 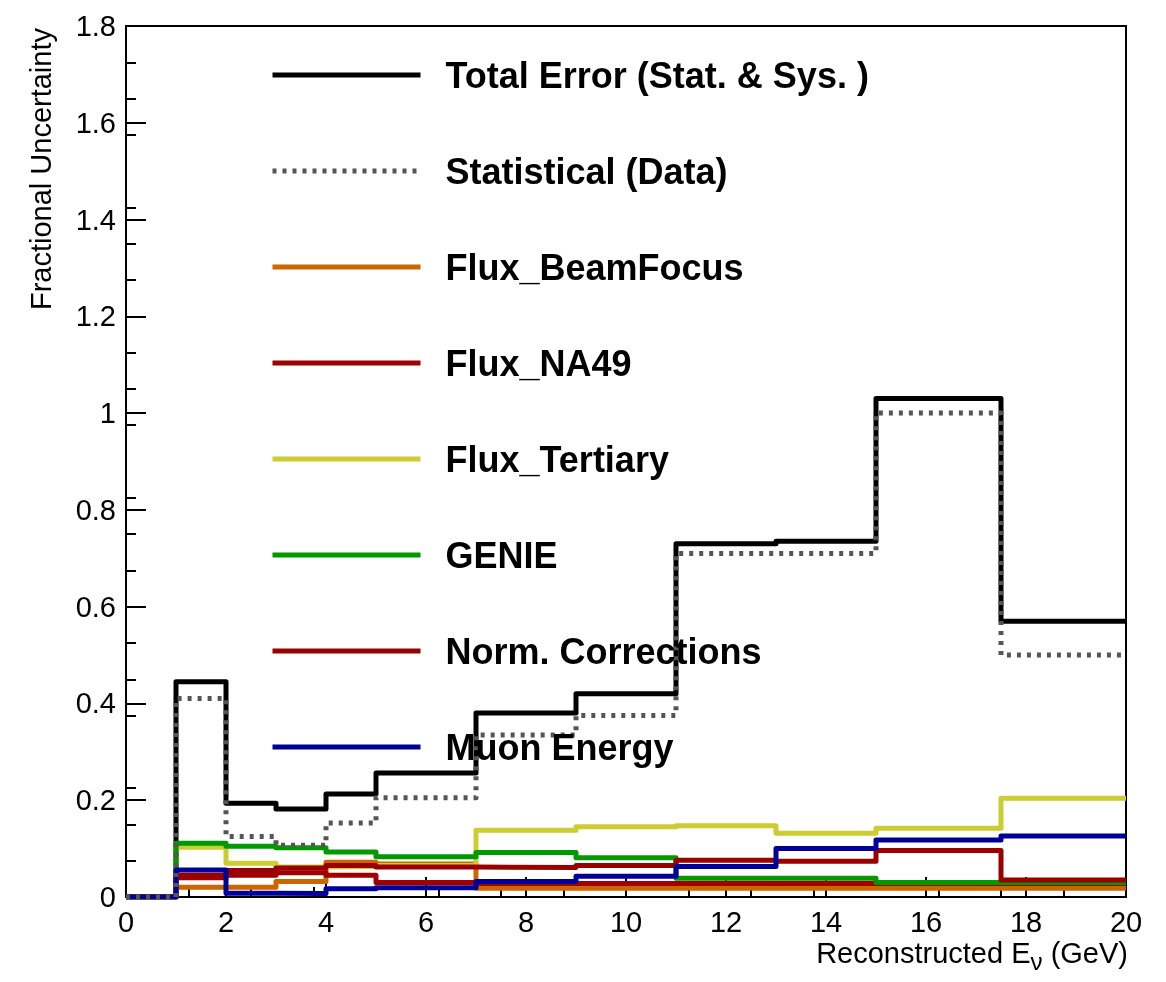 I want to click on y-tick-label: 1.6, so click(x=95, y=122).